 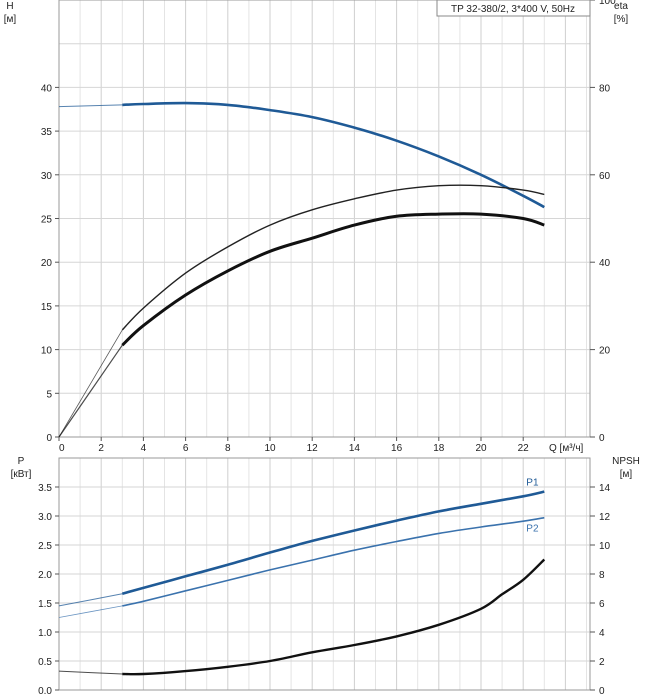 I want to click on right-axis-tick-label: 100, so click(x=607, y=3).